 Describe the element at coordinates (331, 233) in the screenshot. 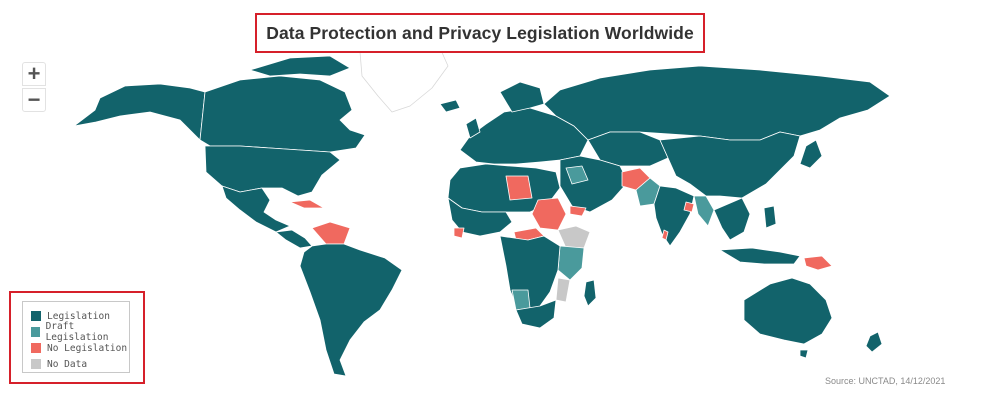

I see `region-venezuela` at that location.